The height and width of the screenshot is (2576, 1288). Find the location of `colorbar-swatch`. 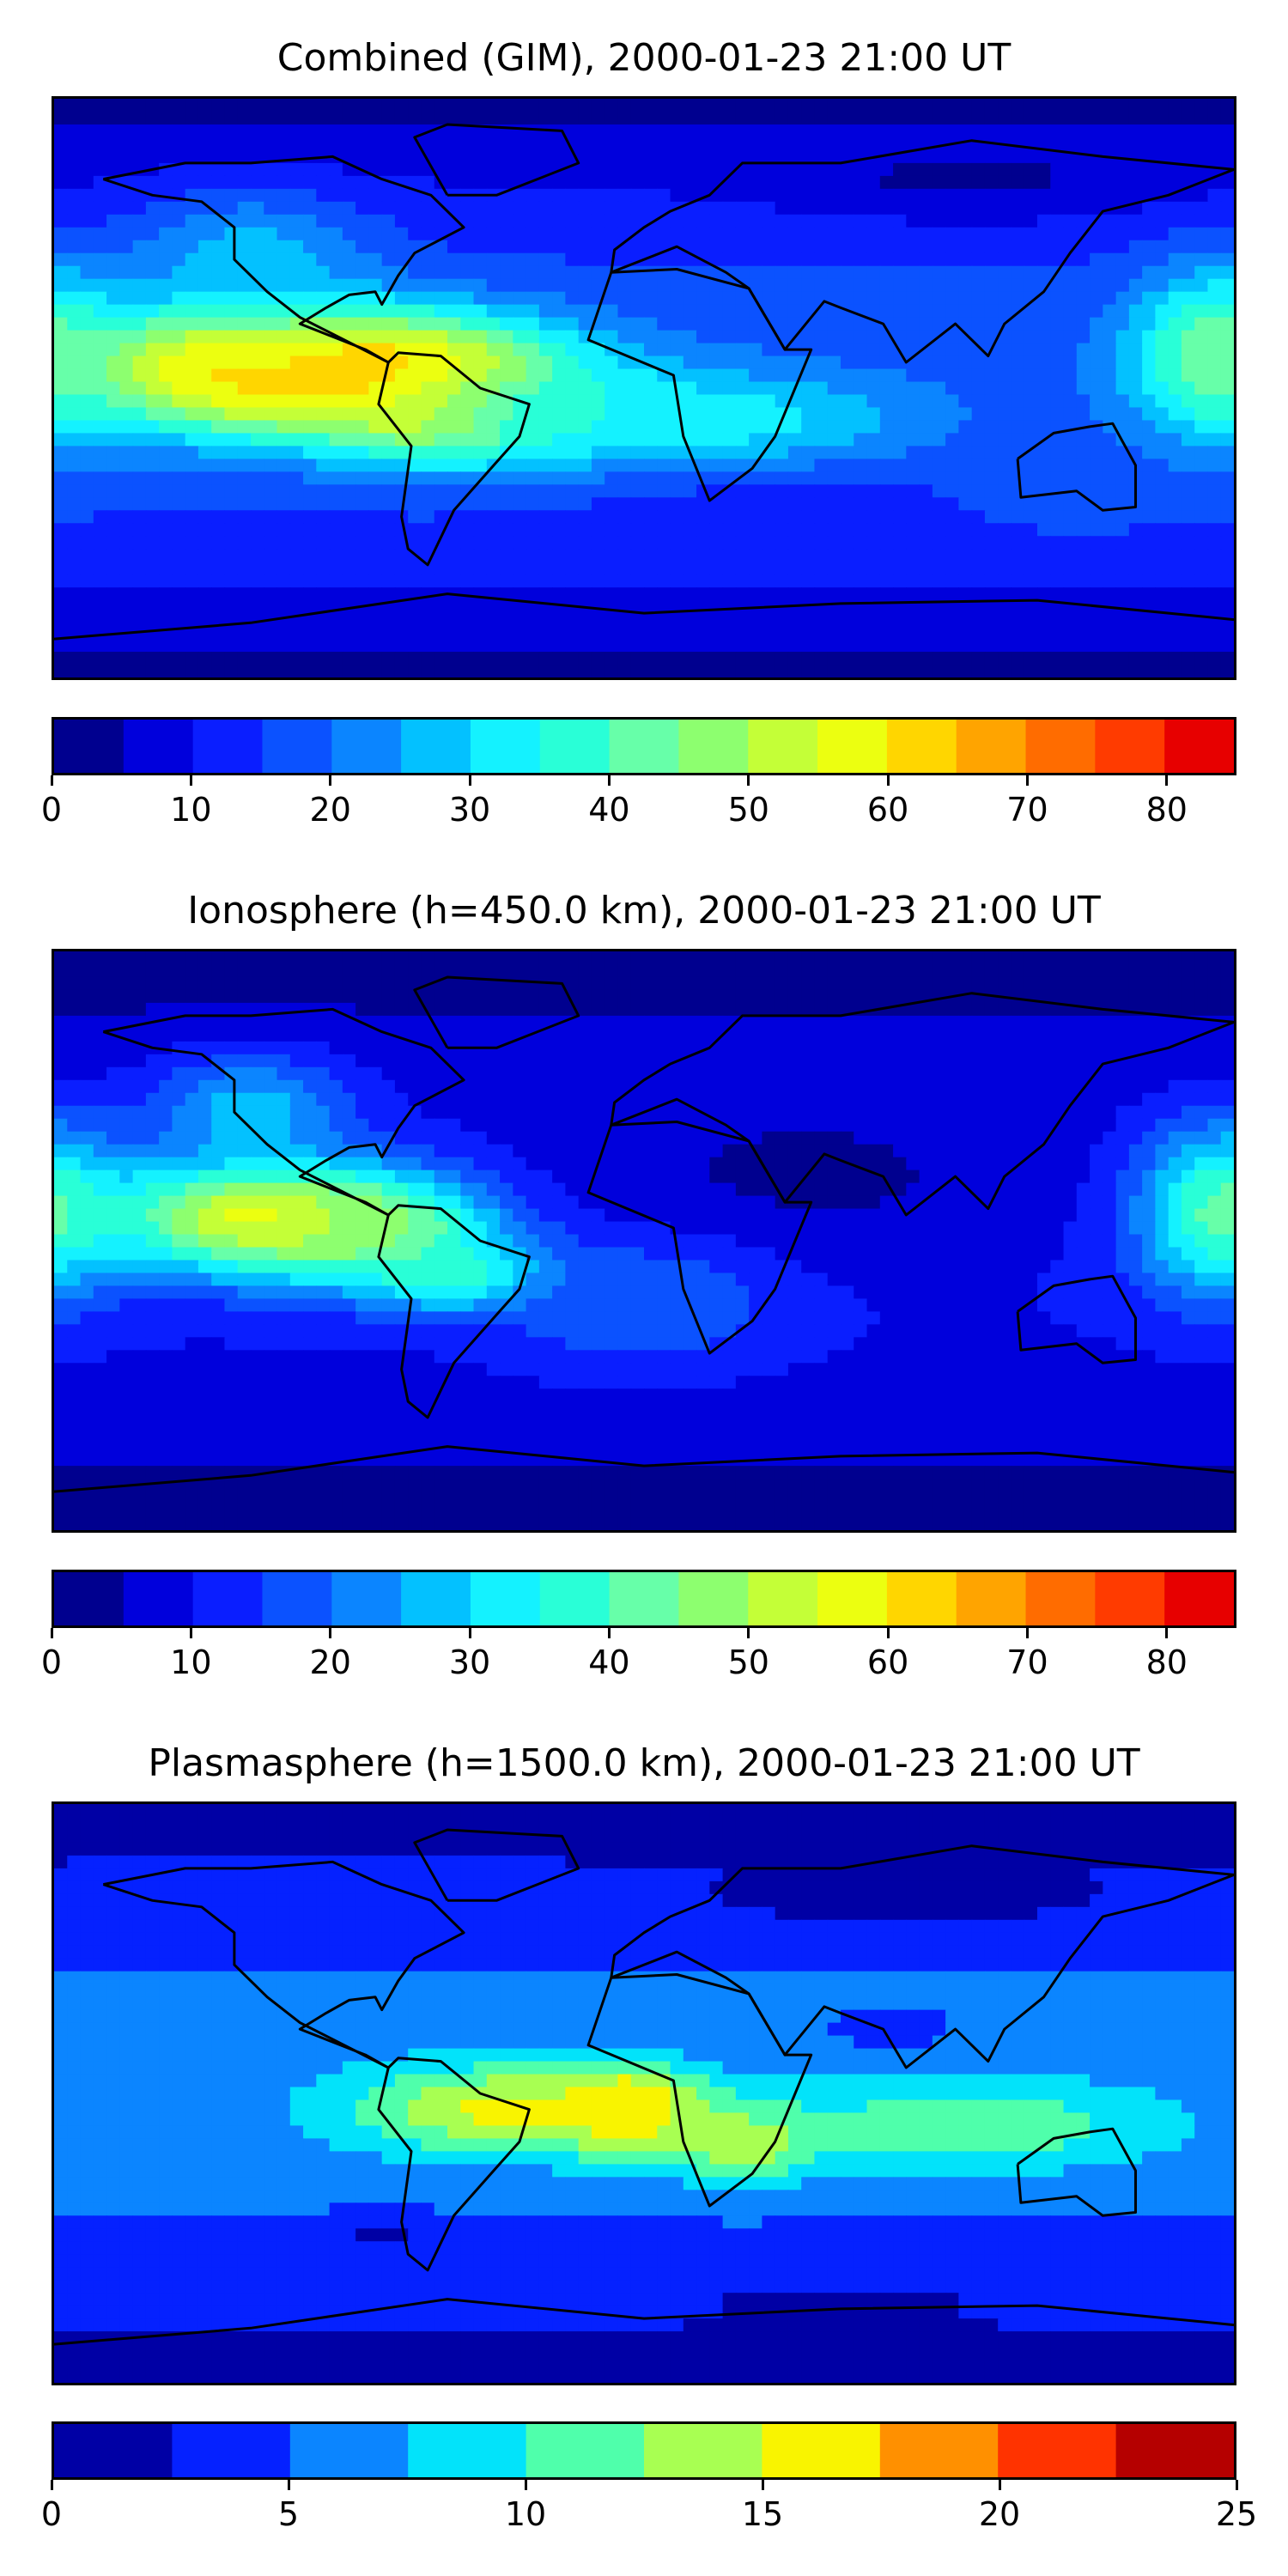

colorbar-swatch is located at coordinates (852, 746).